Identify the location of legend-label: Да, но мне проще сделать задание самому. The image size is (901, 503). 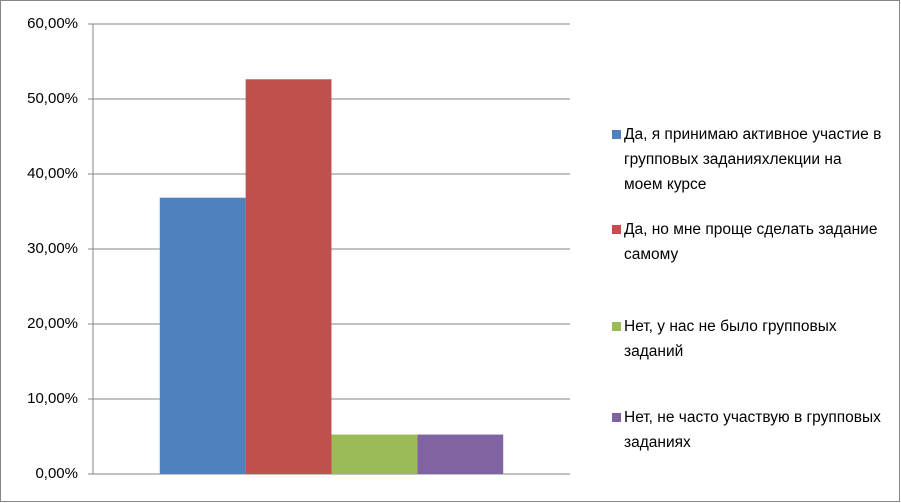
(751, 242).